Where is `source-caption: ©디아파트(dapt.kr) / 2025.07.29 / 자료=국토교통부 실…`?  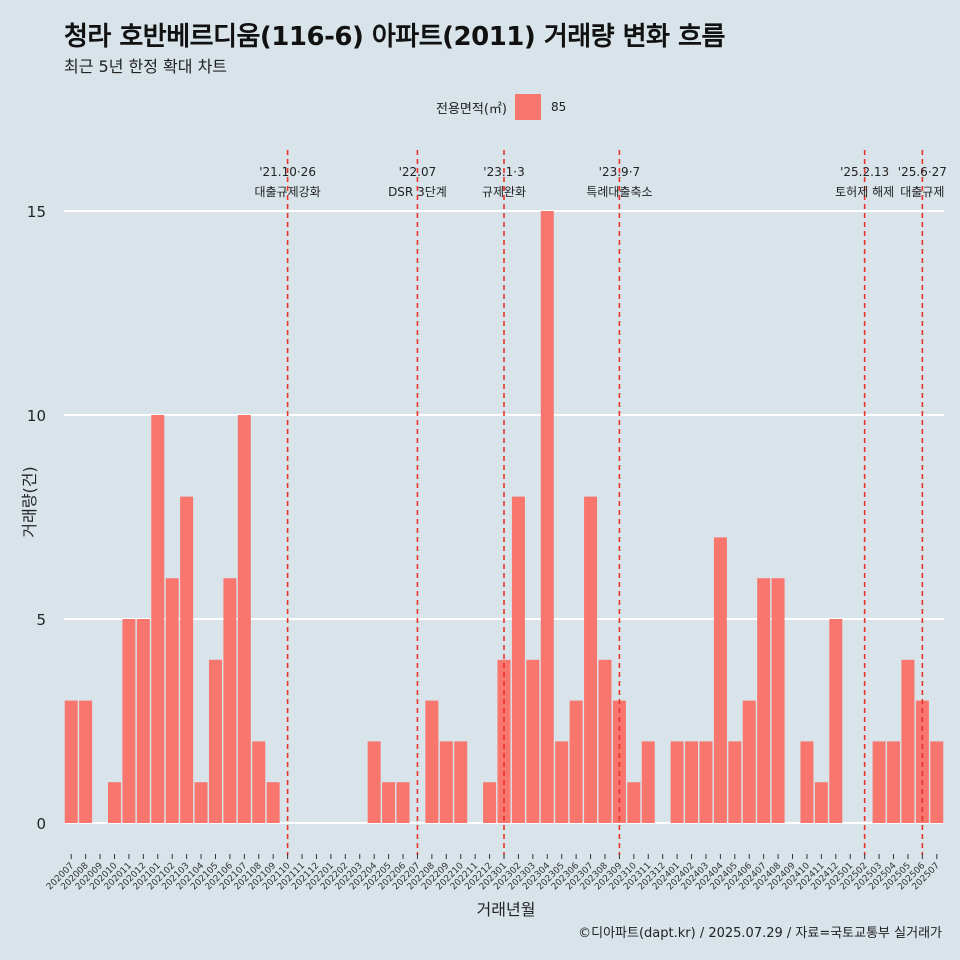
source-caption: ©디아파트(dapt.kr) / 2025.07.29 / 자료=국토교통부 실… is located at coordinates (760, 933).